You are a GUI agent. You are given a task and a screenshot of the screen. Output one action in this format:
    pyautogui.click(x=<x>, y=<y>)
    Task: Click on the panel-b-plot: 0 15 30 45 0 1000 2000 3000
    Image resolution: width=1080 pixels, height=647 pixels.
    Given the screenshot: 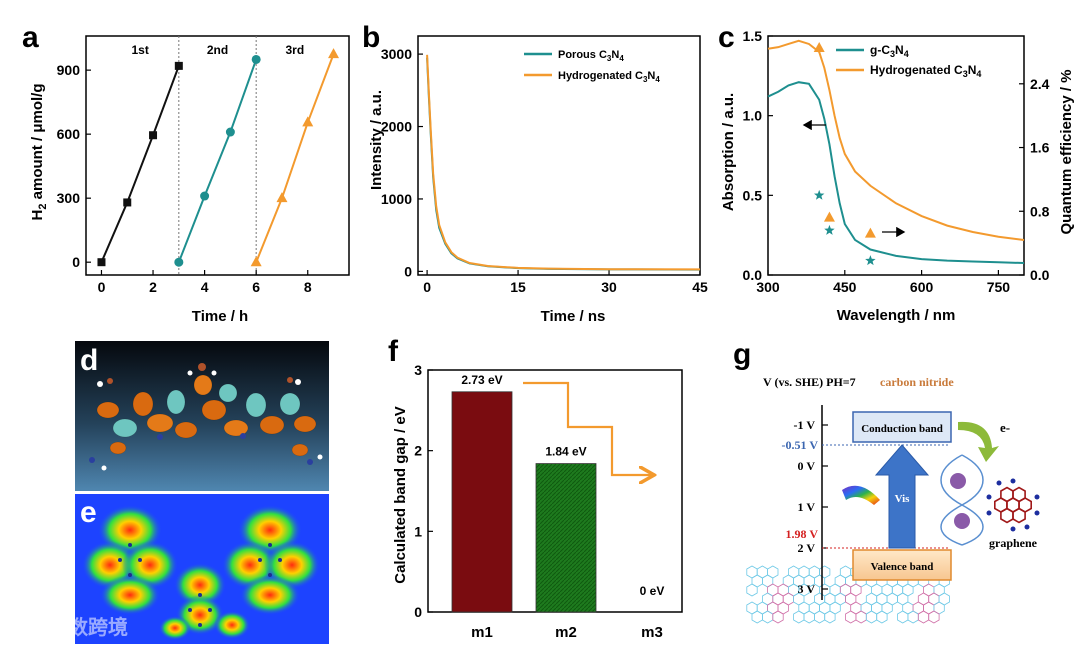 What is the action you would take?
    pyautogui.click(x=544, y=165)
    